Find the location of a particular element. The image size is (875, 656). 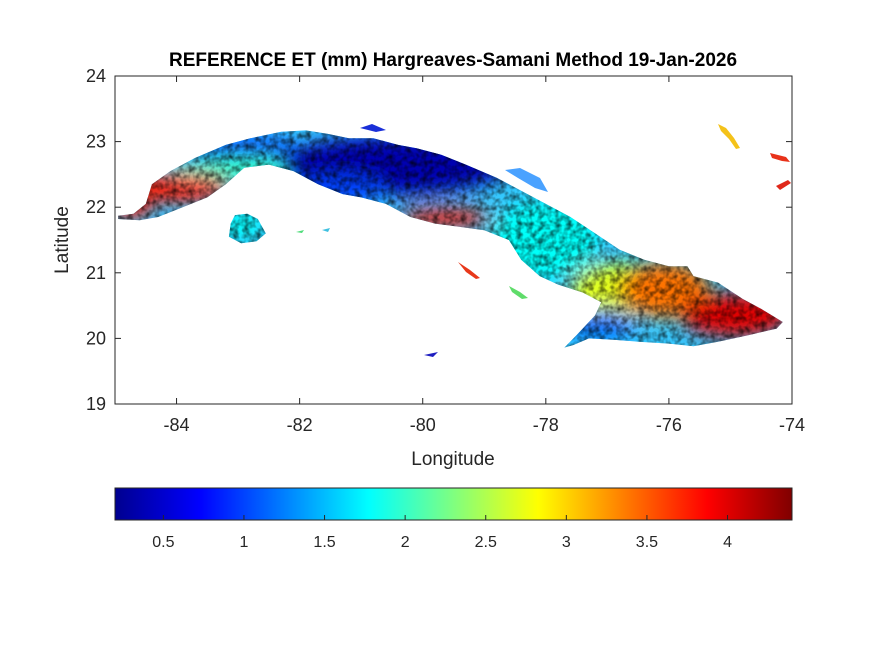

colorbar-tick-label: 1.5 is located at coordinates (324, 542).